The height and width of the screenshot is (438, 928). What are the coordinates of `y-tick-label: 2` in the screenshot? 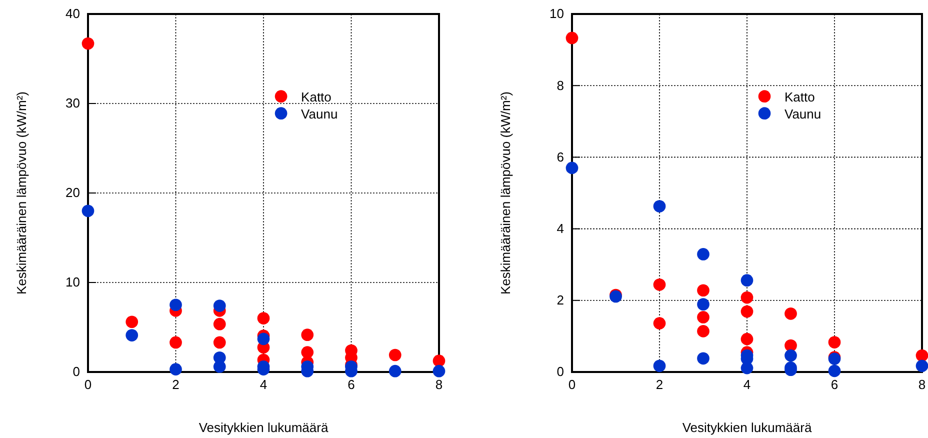 It's located at (560, 300).